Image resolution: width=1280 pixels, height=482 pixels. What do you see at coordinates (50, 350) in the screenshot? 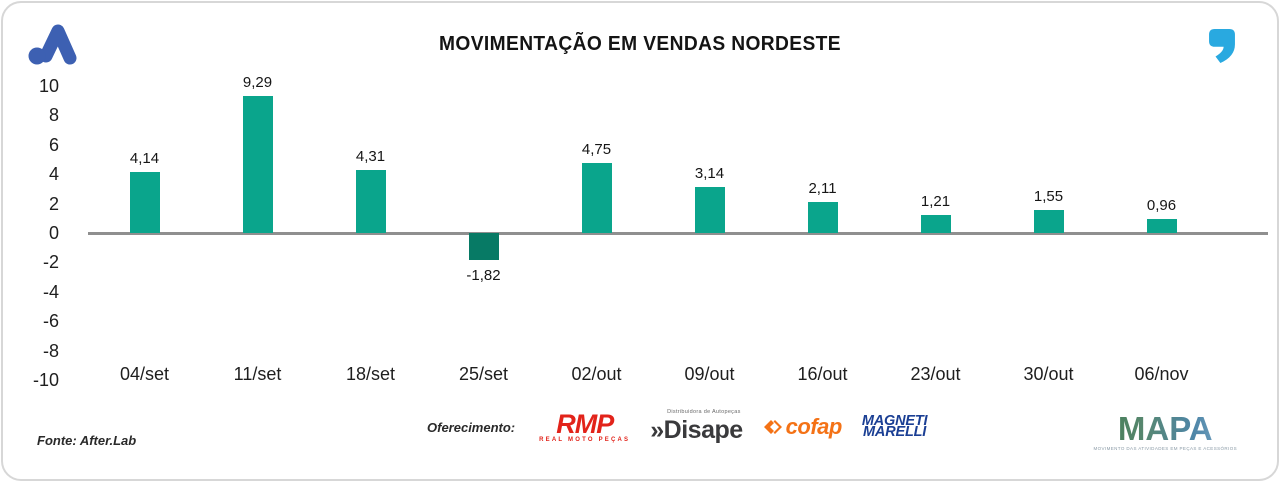
I see `y-tick-label: -8` at bounding box center [50, 350].